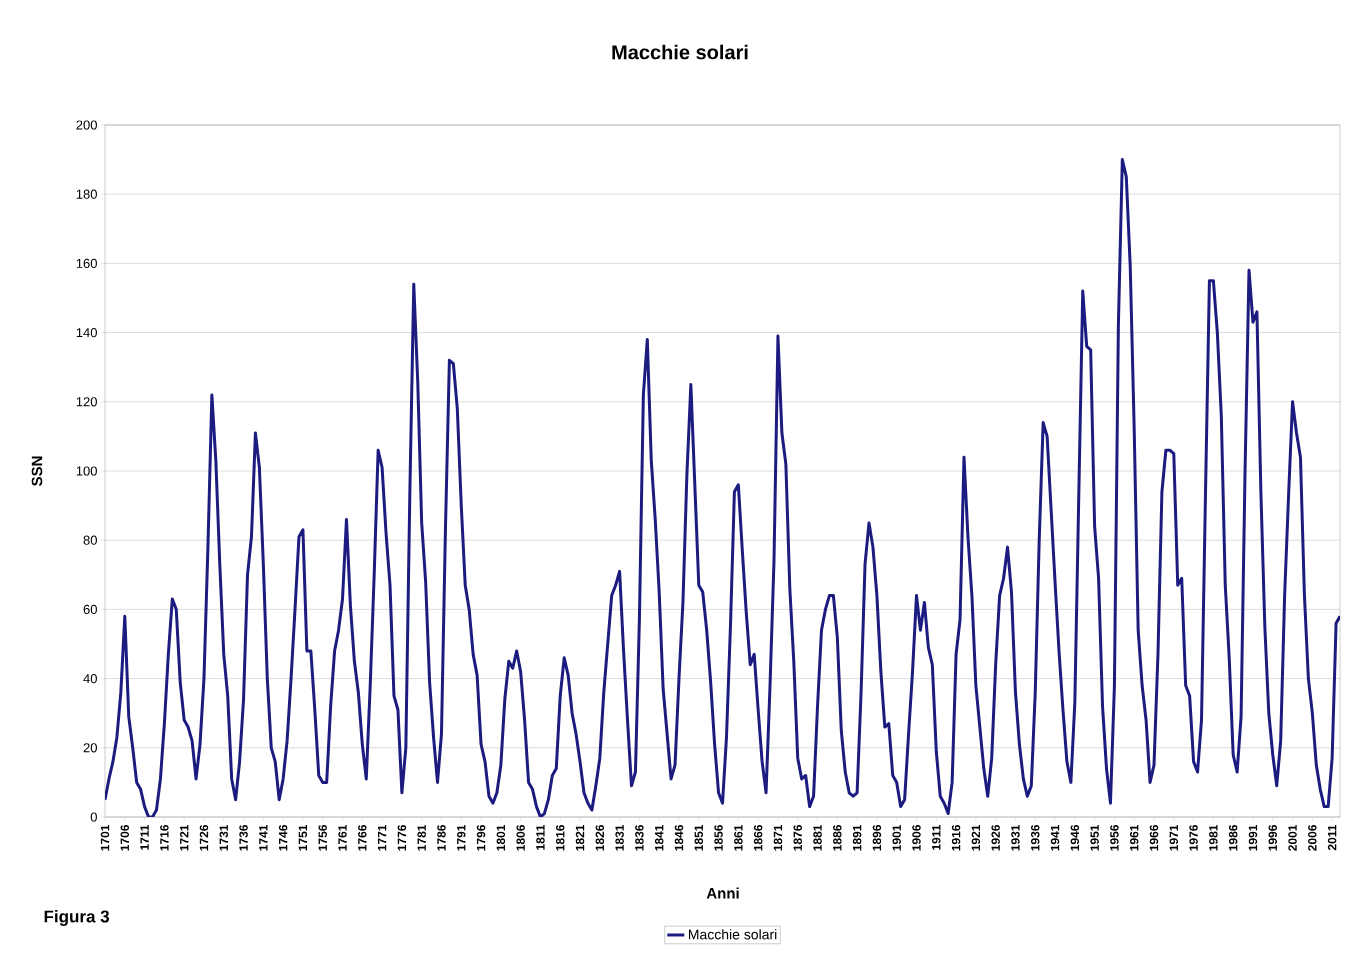 Image resolution: width=1359 pixels, height=953 pixels. What do you see at coordinates (1213, 837) in the screenshot?
I see `x-tick-label: 1981` at bounding box center [1213, 837].